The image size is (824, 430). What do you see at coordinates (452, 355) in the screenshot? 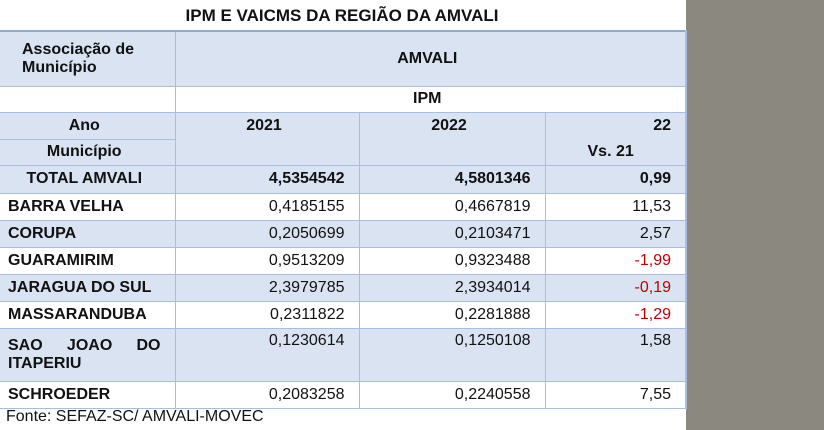
I see `value-2022: 0,1250108` at bounding box center [452, 355].